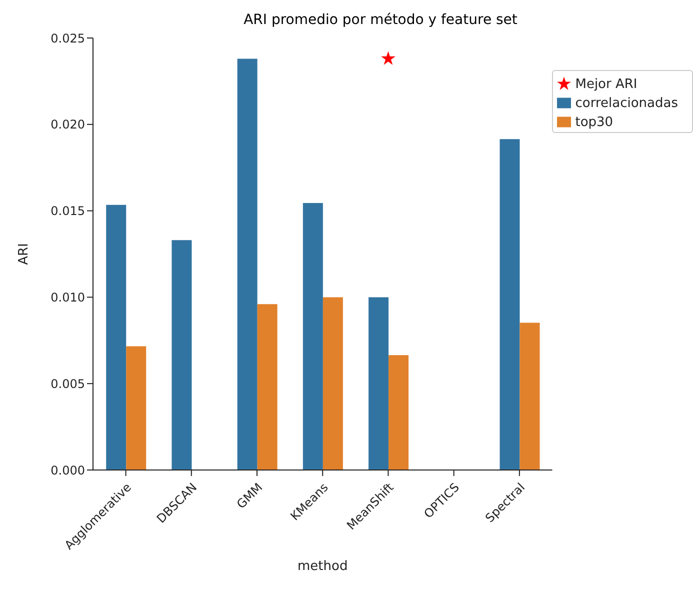 The width and height of the screenshot is (693, 590). Describe the element at coordinates (606, 84) in the screenshot. I see `legend-label: Mejor ARI` at that location.